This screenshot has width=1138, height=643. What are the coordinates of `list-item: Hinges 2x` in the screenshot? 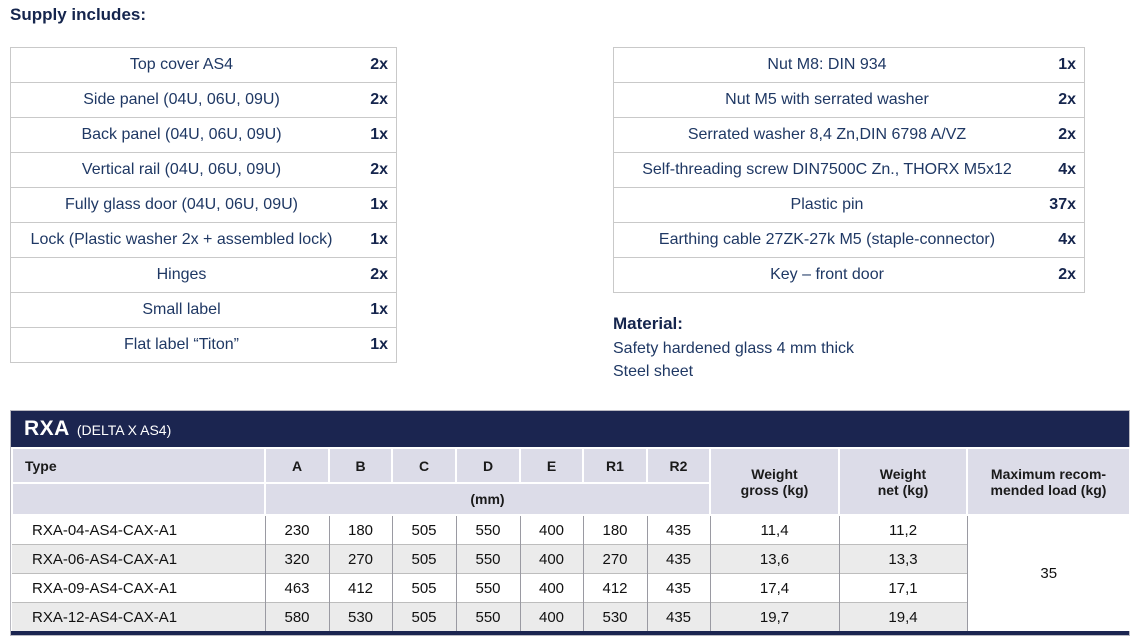 It's located at (203, 275).